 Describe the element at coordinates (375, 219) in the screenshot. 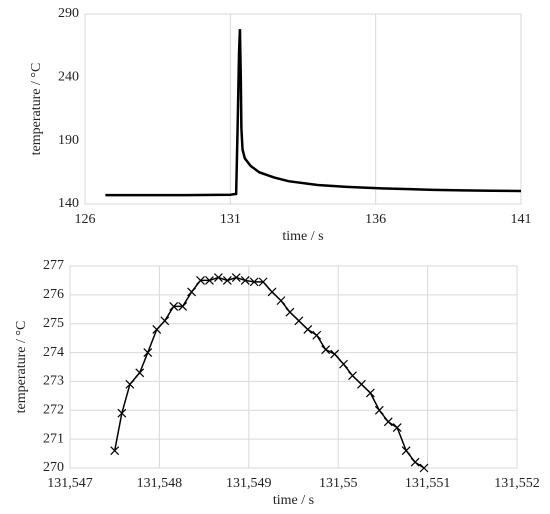

I see `x-tick-label: 136` at that location.